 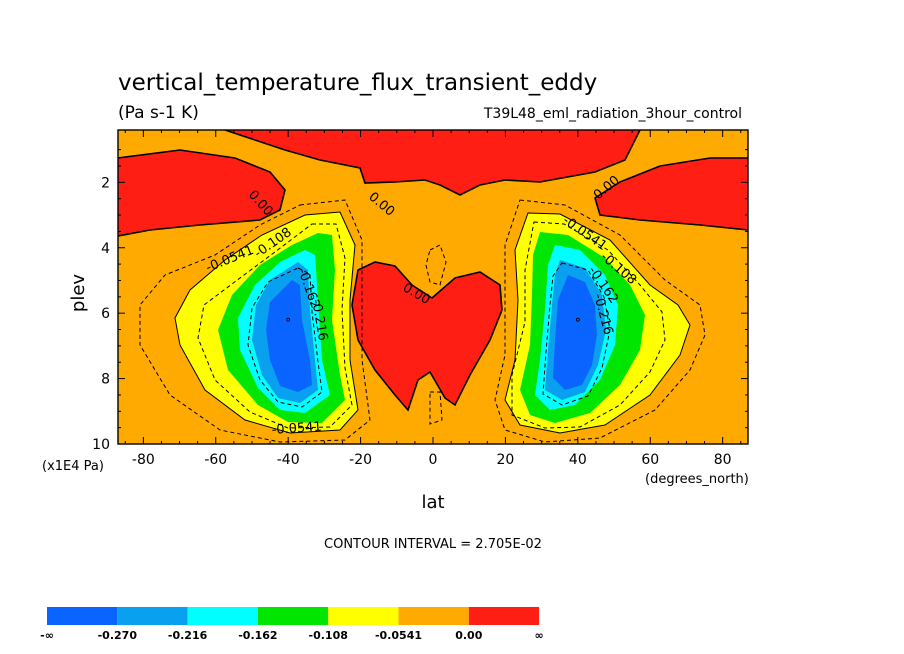 What do you see at coordinates (612, 114) in the screenshot?
I see `run-label: T39L48_eml_radiation_3hour_control` at bounding box center [612, 114].